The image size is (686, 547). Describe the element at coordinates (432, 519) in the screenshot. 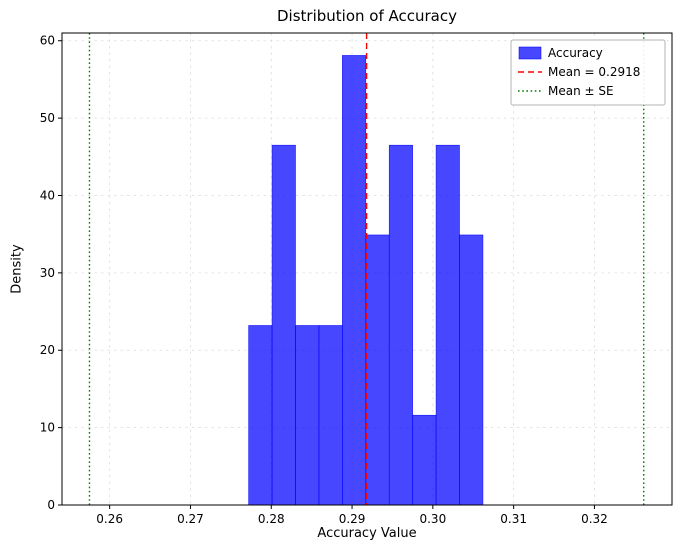

I see `x-tick-label: 0.30` at that location.